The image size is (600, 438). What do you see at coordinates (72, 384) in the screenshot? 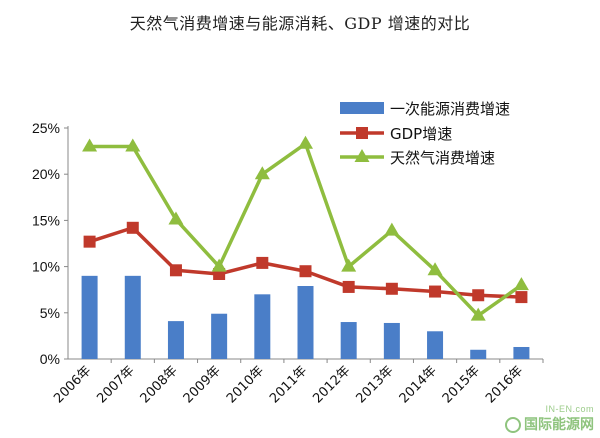
I see `x-tick-label: 2006年` at bounding box center [72, 384].